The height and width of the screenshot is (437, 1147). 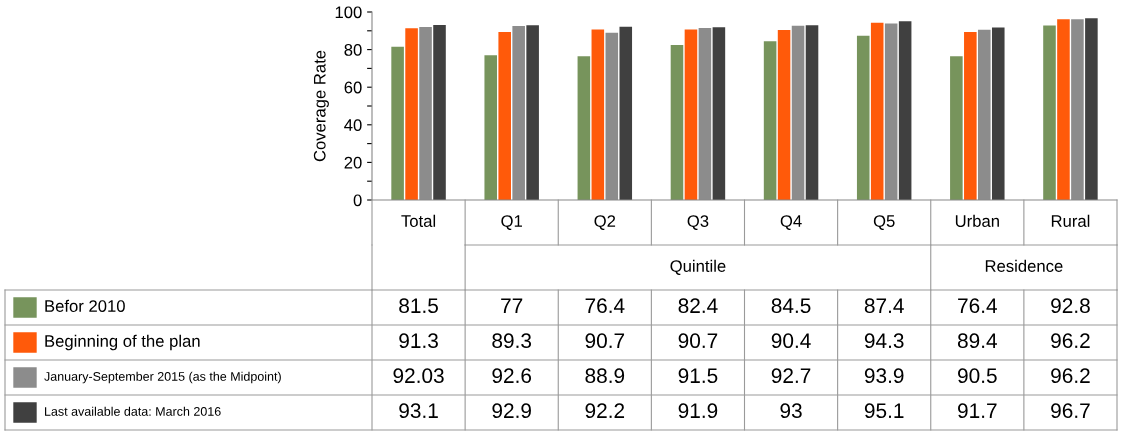 What do you see at coordinates (791, 306) in the screenshot?
I see `data-label: 84.5` at bounding box center [791, 306].